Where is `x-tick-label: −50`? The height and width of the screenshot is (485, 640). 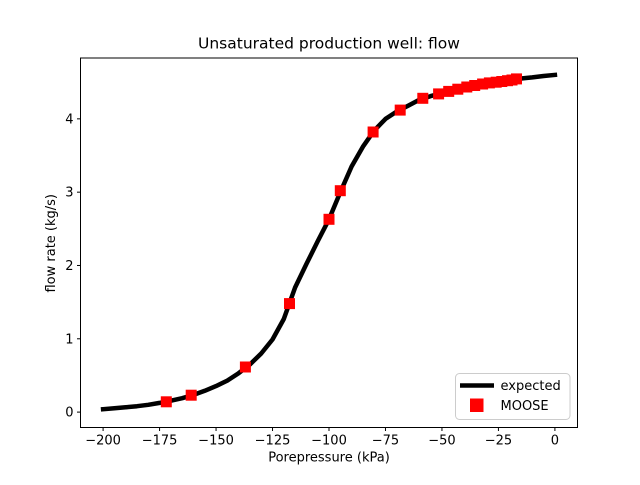
x-tick-label: −50 is located at coordinates (441, 441).